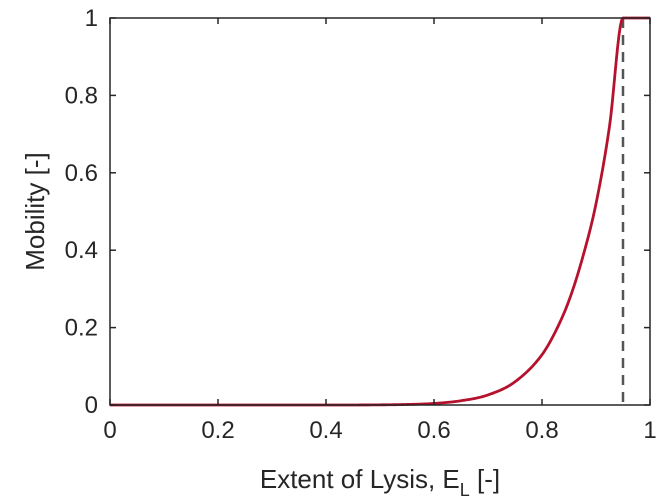  What do you see at coordinates (91, 405) in the screenshot?
I see `y-tick-label: 0` at bounding box center [91, 405].